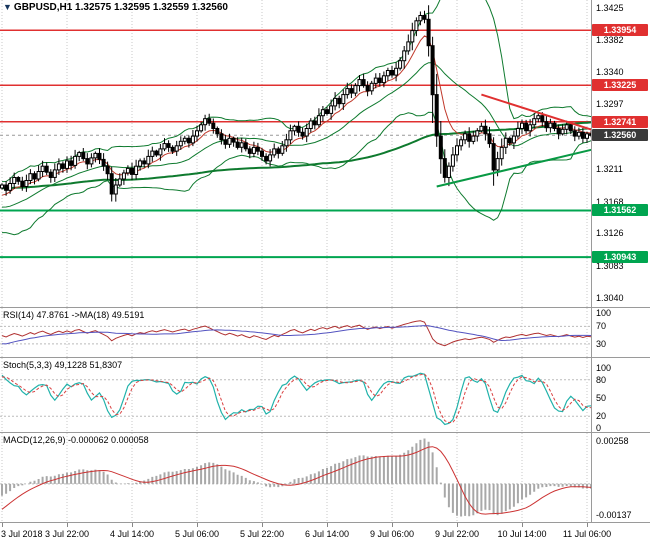  What do you see at coordinates (610, 40) in the screenshot?
I see `price-tick-1.3382: 1.3382` at bounding box center [610, 40].